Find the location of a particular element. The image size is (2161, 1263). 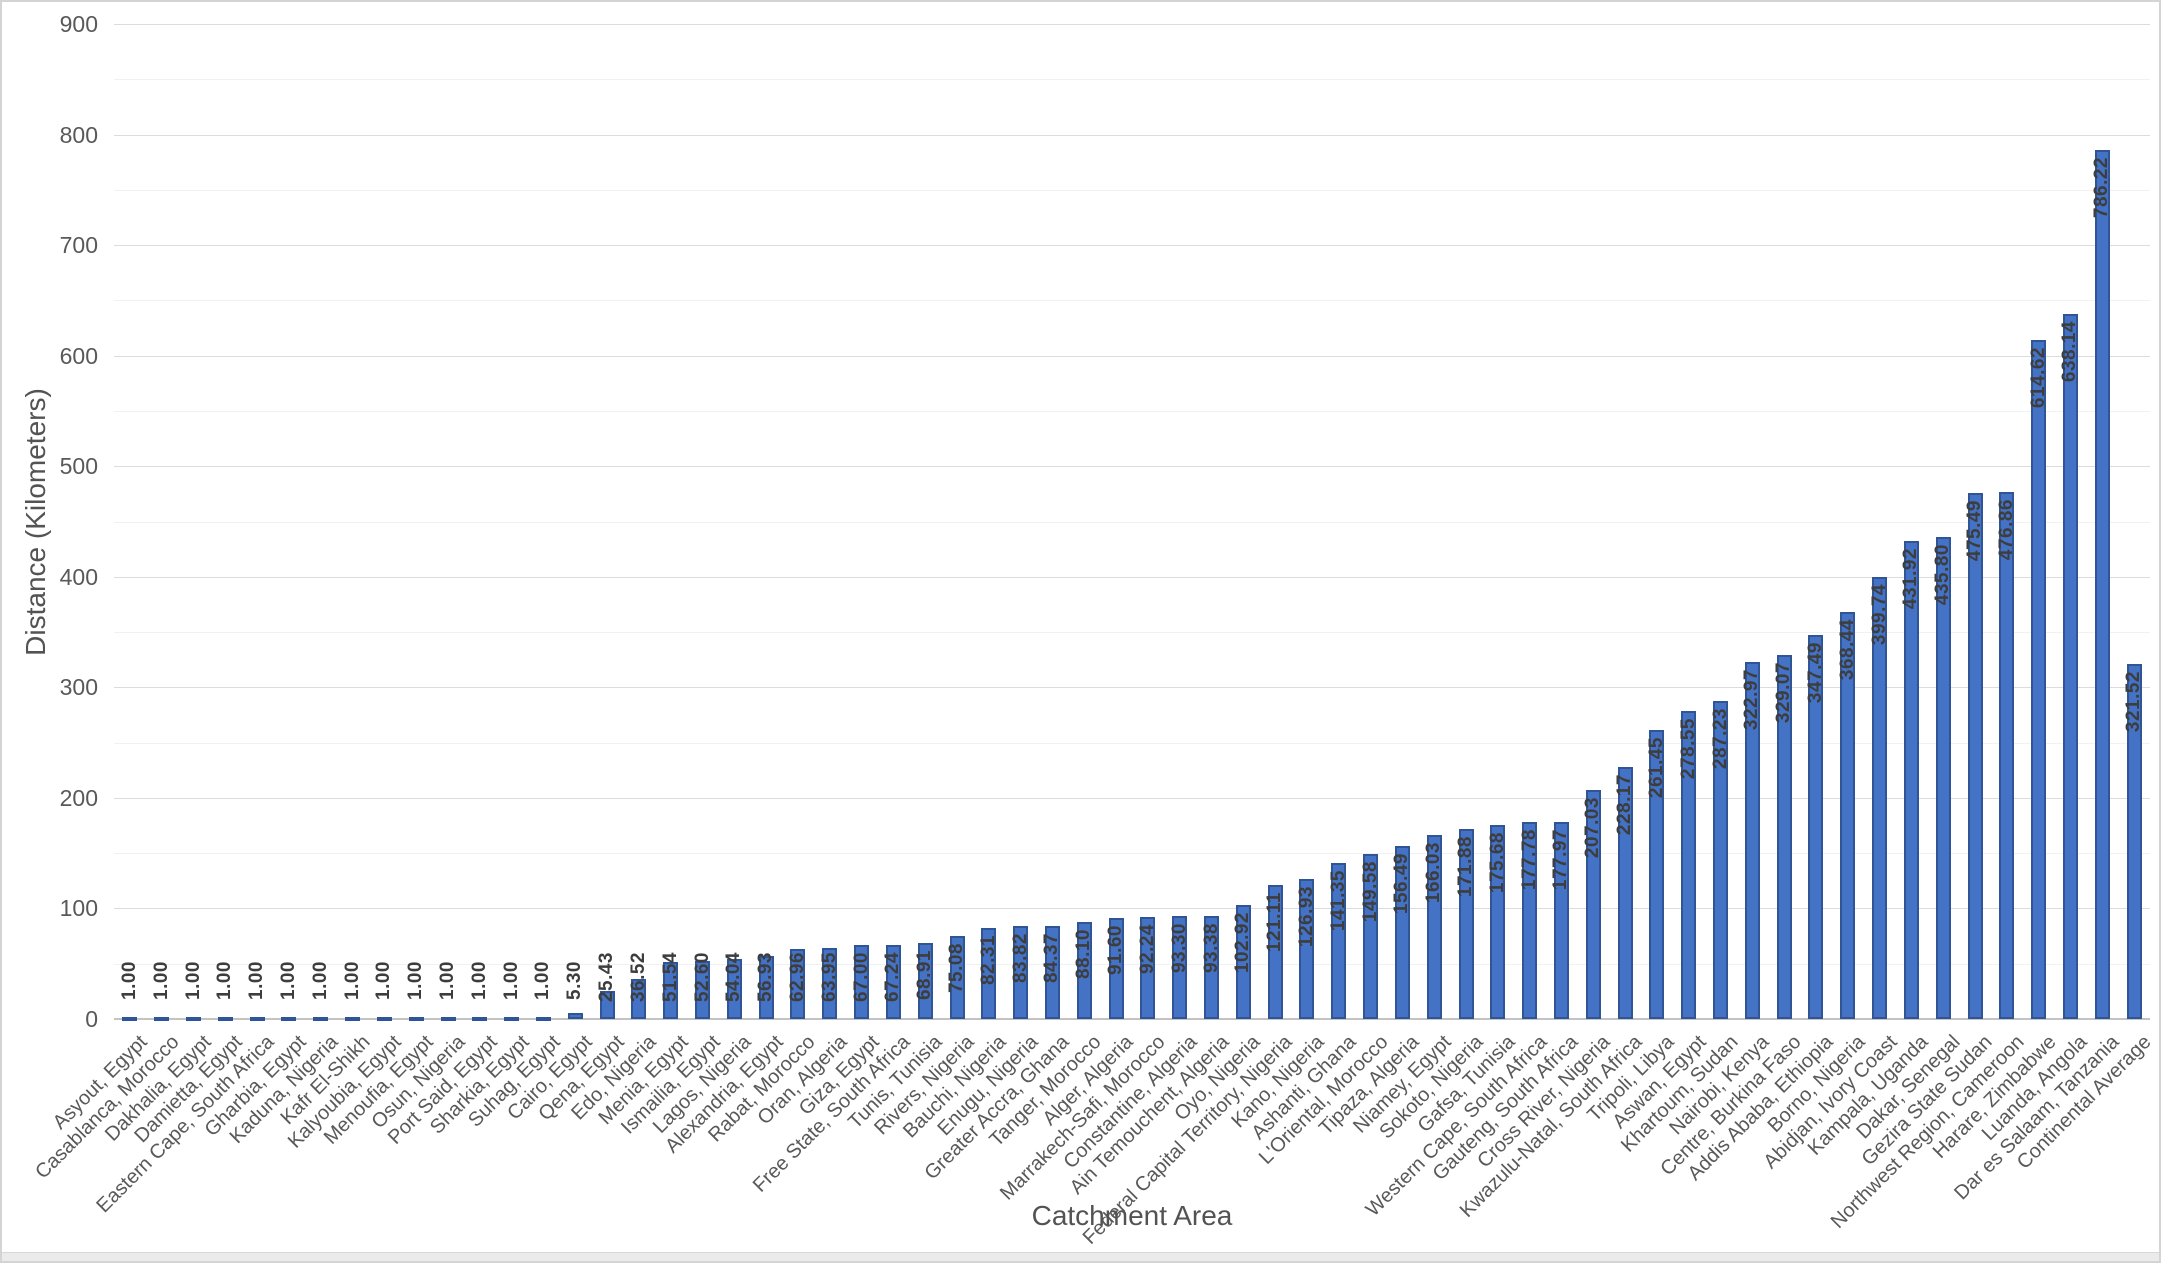

bar-value-label: 177.97 is located at coordinates (1561, 860).